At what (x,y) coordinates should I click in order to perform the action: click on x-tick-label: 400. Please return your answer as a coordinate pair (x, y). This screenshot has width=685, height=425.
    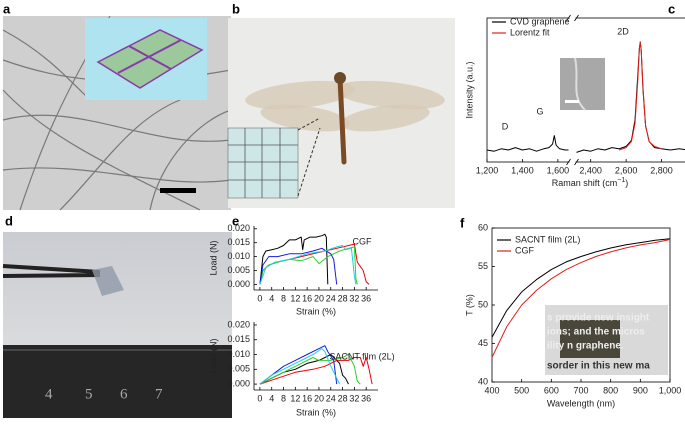
    Looking at the image, I should click on (491, 390).